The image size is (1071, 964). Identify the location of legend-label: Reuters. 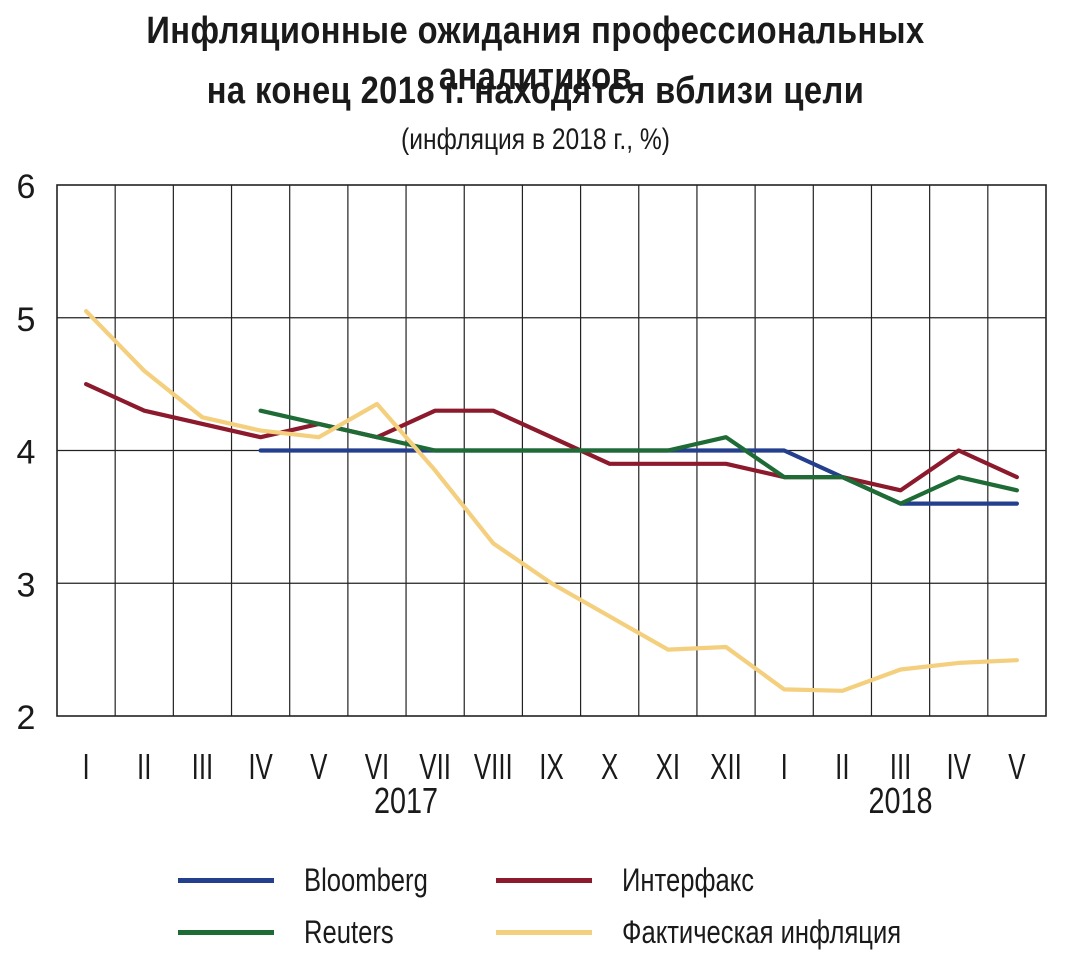
(349, 931).